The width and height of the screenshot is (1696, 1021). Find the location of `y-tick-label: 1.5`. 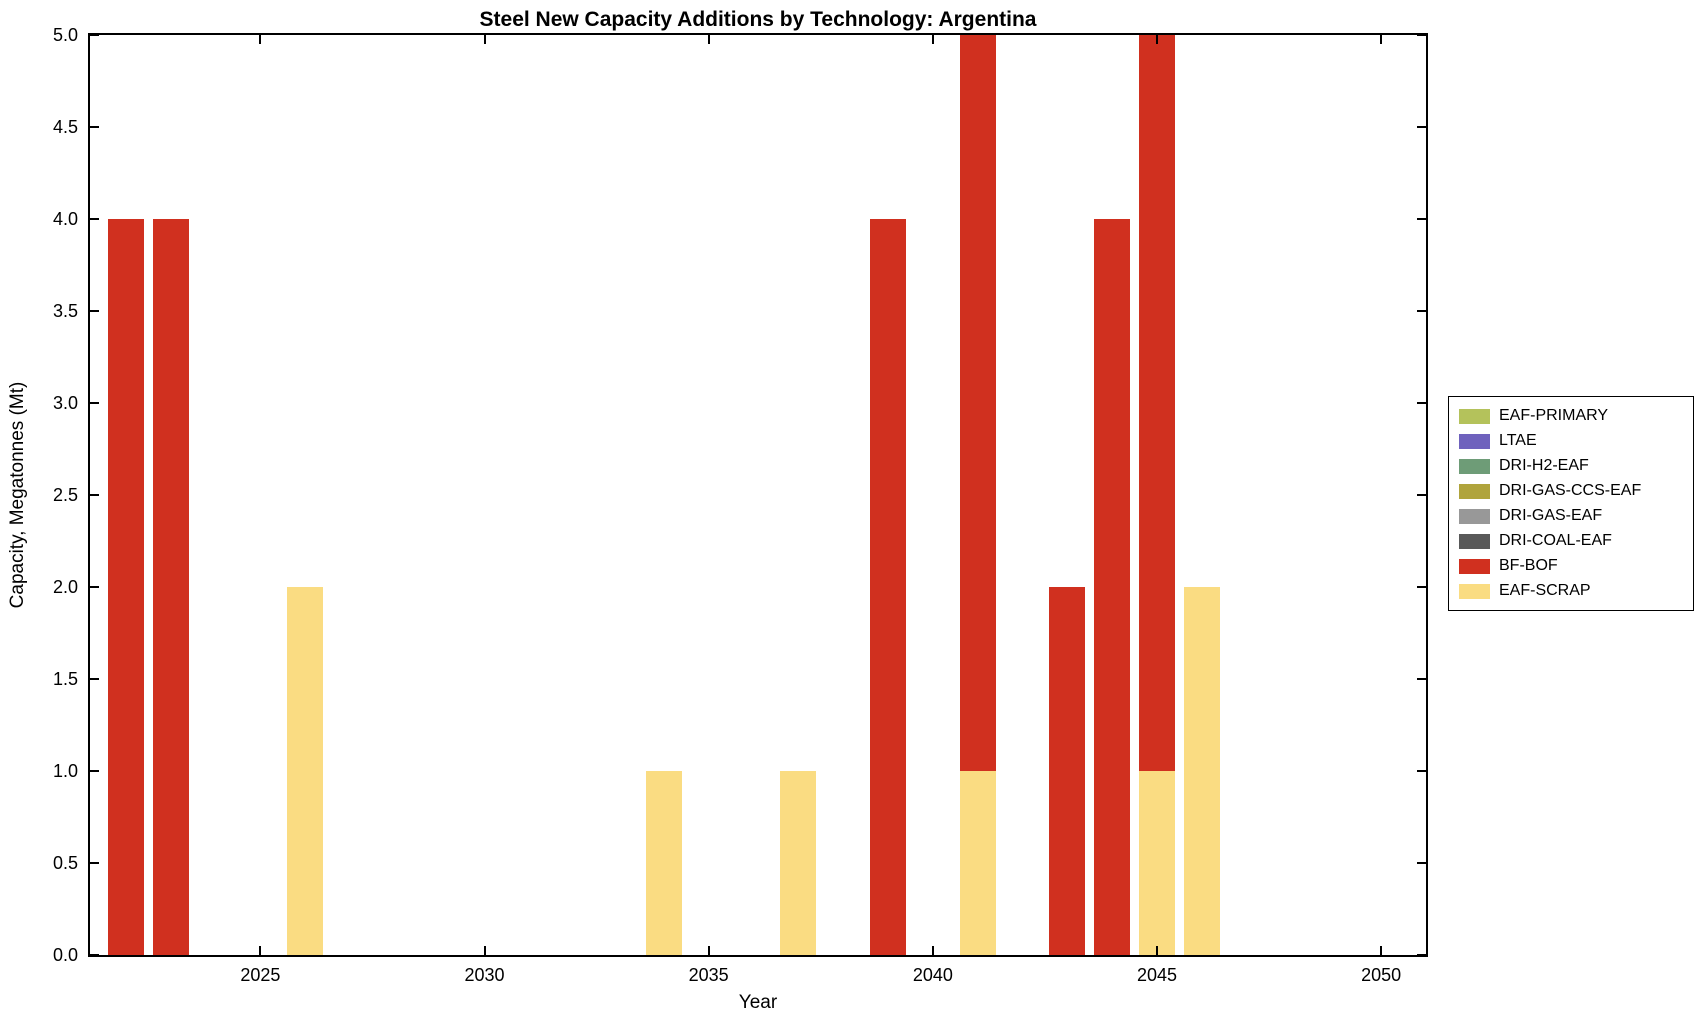

y-tick-label: 1.5 is located at coordinates (65, 679).